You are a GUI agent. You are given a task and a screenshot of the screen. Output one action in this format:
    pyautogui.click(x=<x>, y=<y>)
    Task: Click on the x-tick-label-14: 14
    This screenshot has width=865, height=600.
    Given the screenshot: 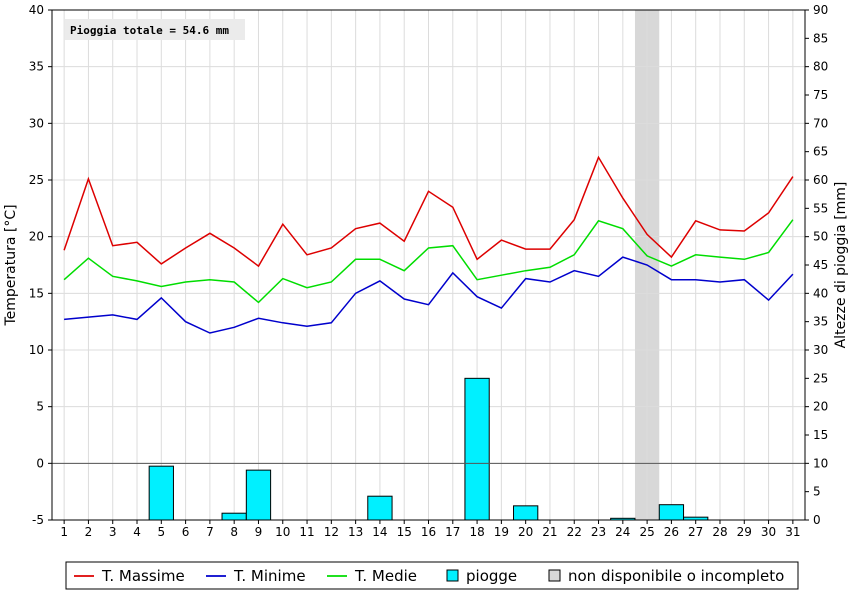 What is the action you would take?
    pyautogui.click(x=379, y=532)
    